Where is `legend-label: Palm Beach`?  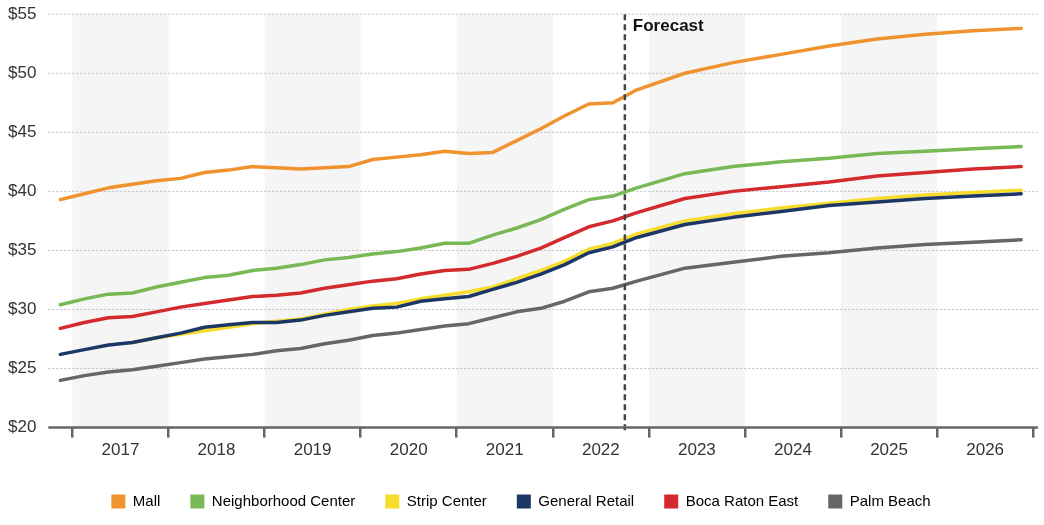
legend-label: Palm Beach is located at coordinates (890, 500).